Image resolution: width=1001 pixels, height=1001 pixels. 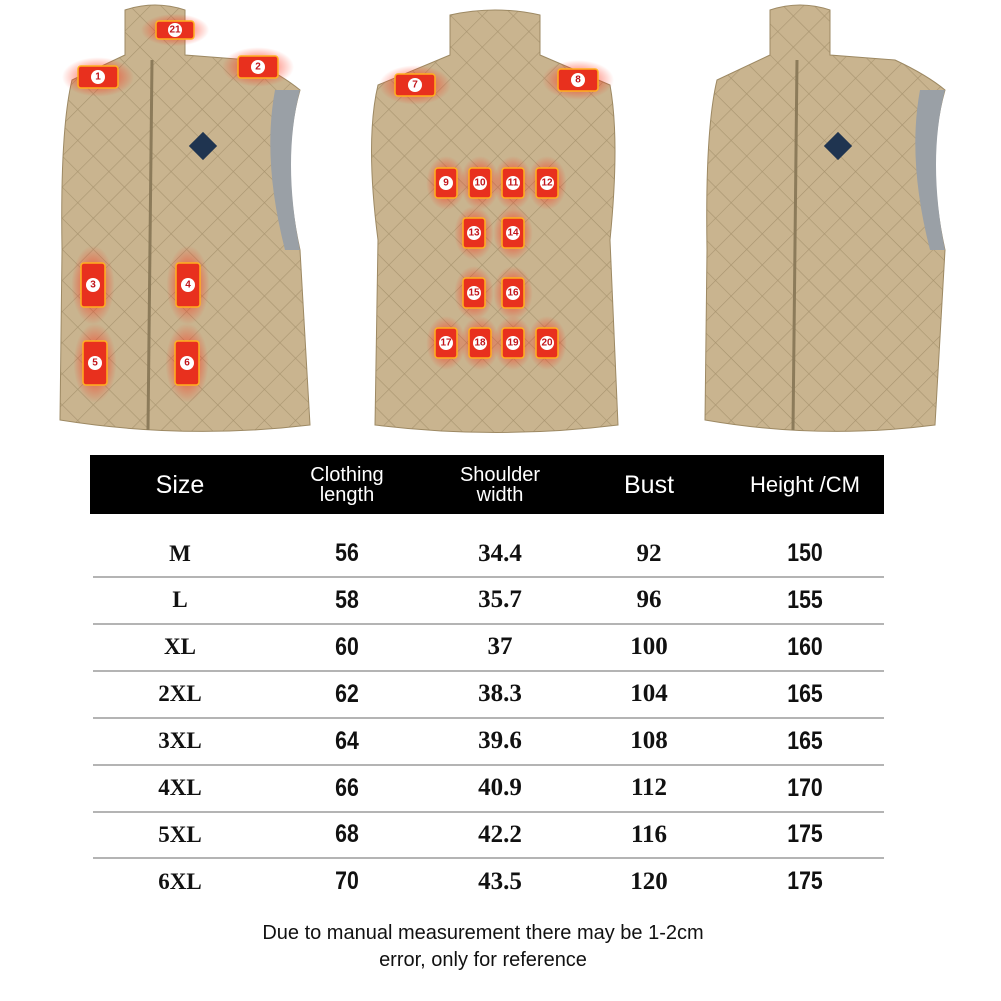 I want to click on table-cell: 64, so click(x=347, y=740).